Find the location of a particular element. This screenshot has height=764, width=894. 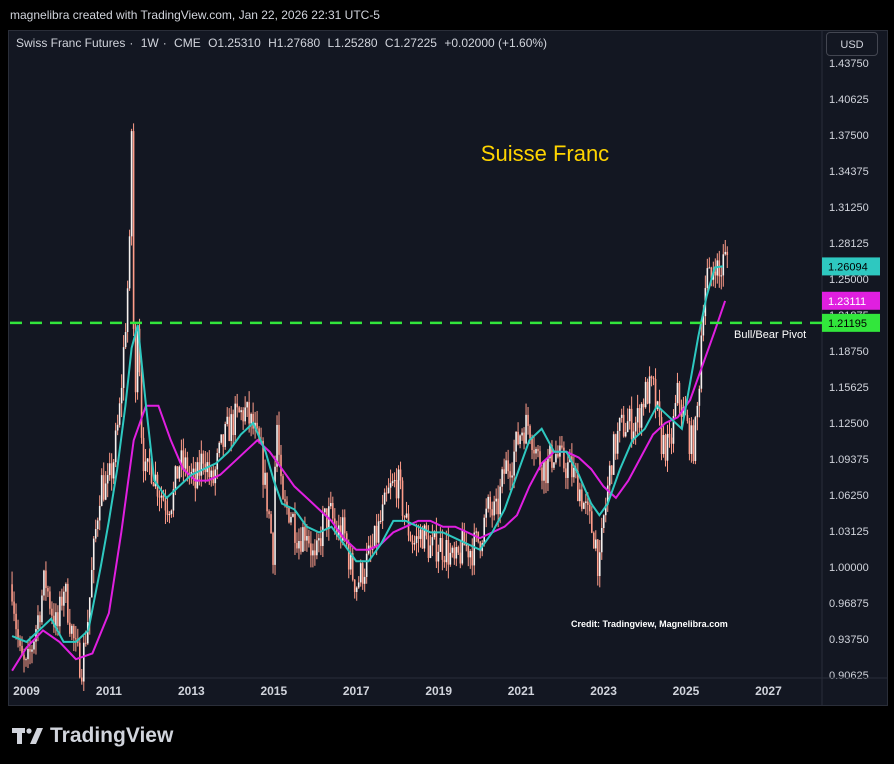

legend-exchange: CME is located at coordinates (187, 43).